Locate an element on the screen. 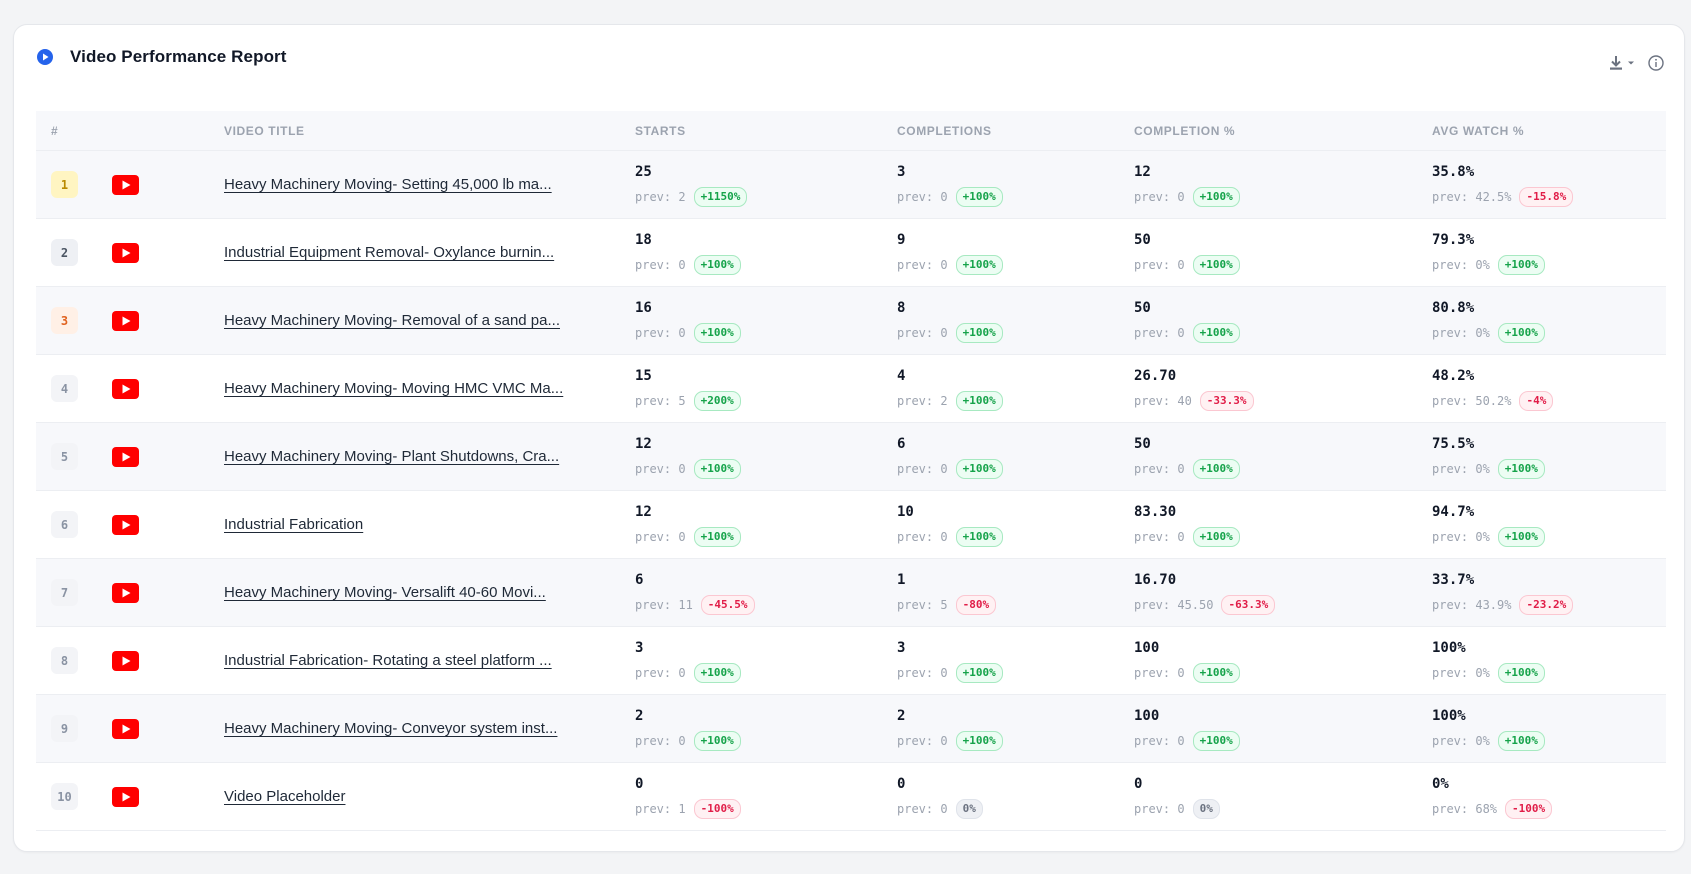 The width and height of the screenshot is (1691, 874). avg-watch-prev: prev: 43.9% is located at coordinates (1472, 605).